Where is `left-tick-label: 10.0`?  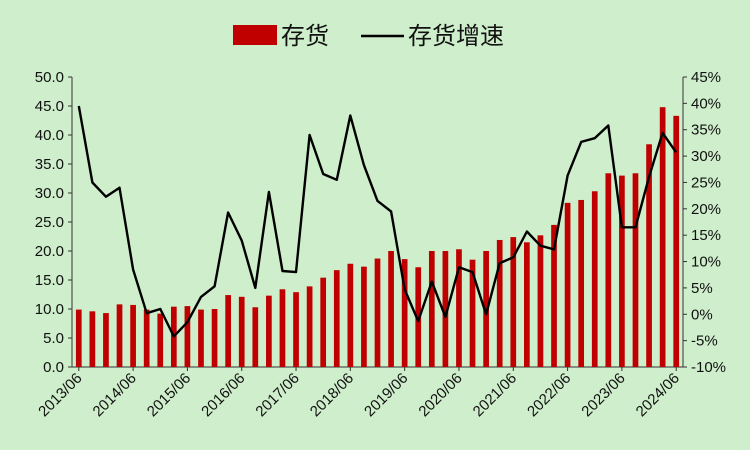 left-tick-label: 10.0 is located at coordinates (49, 309).